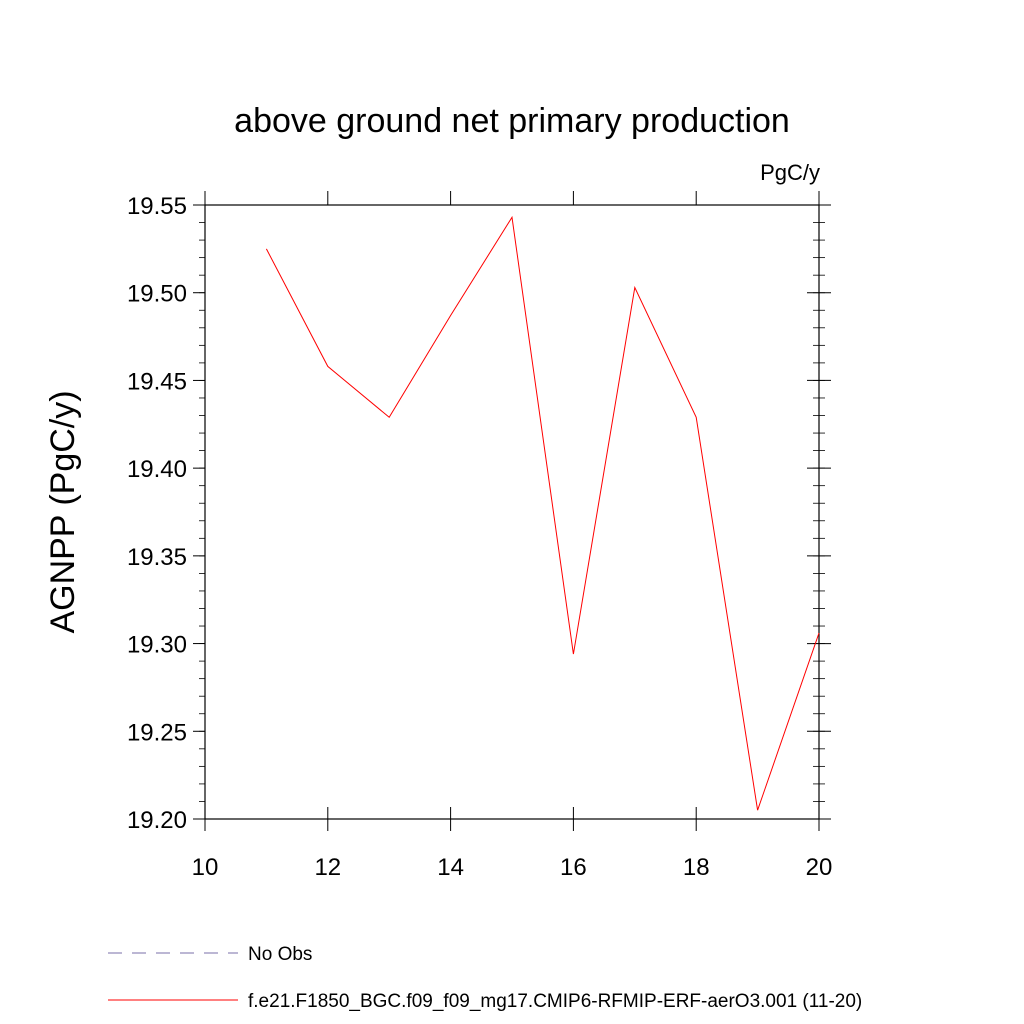 The width and height of the screenshot is (1024, 1024). I want to click on y-tick-label: 19.20, so click(157, 820).